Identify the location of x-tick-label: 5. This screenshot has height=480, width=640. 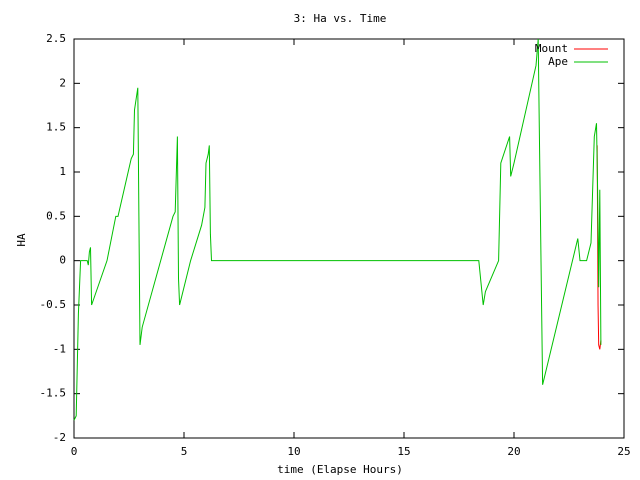
(184, 451).